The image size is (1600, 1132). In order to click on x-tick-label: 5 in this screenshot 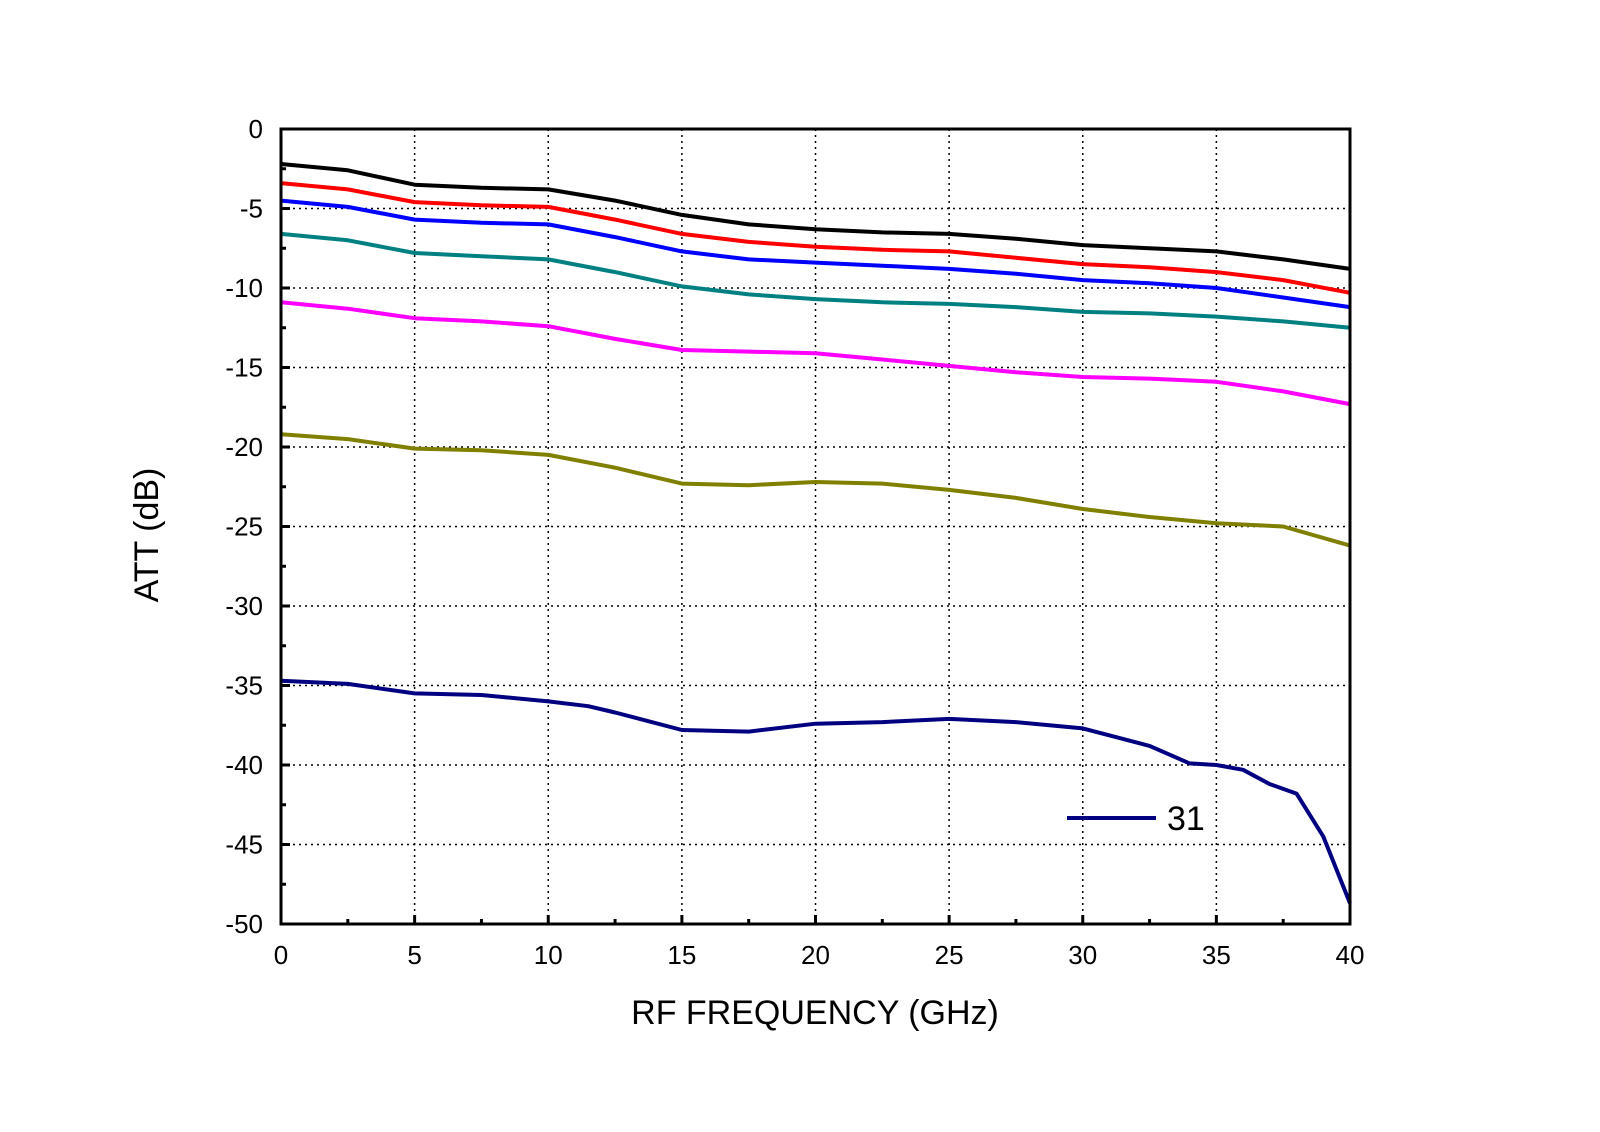, I will do `click(414, 955)`.